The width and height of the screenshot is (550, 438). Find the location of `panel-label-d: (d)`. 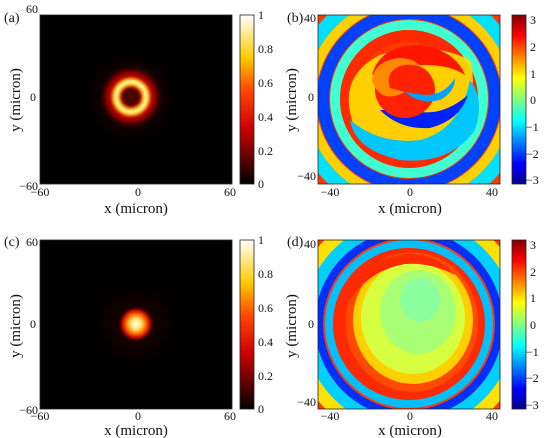

panel-label-d: (d) is located at coordinates (295, 242).